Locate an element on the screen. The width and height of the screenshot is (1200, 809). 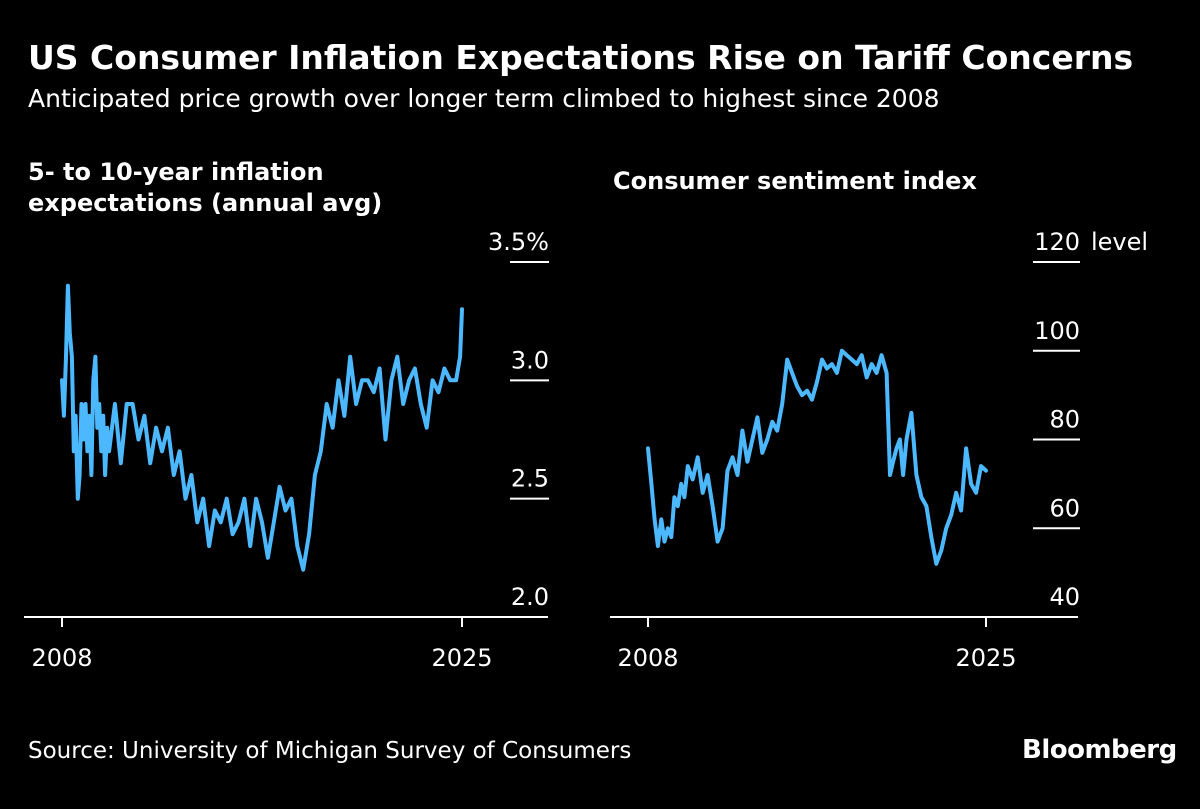
y-tick-label: 60 is located at coordinates (1064, 508).